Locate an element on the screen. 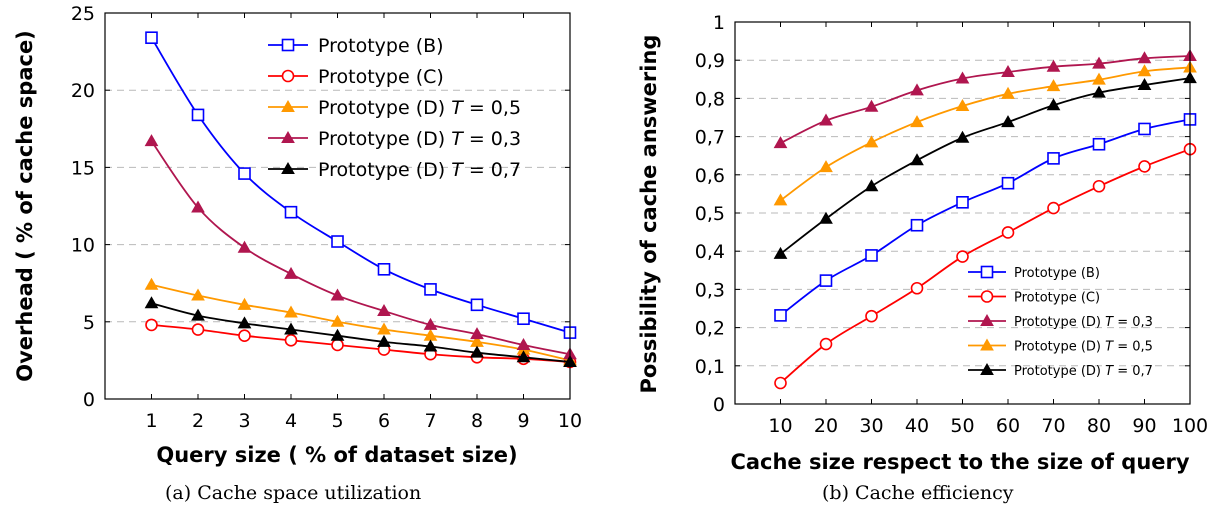 The image size is (1216, 516). y-tick-label: 20 is located at coordinates (83, 91).